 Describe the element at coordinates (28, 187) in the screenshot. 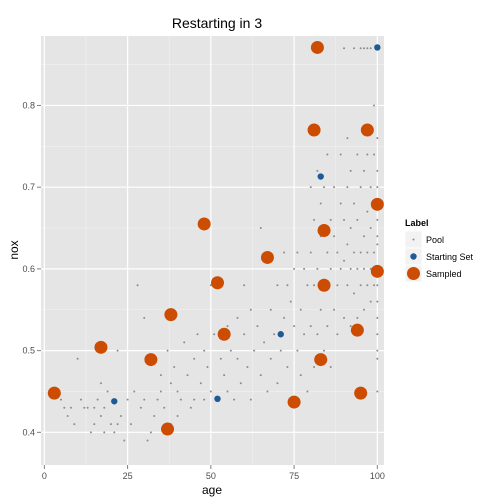

I see `y-tick-label: 0.7` at that location.